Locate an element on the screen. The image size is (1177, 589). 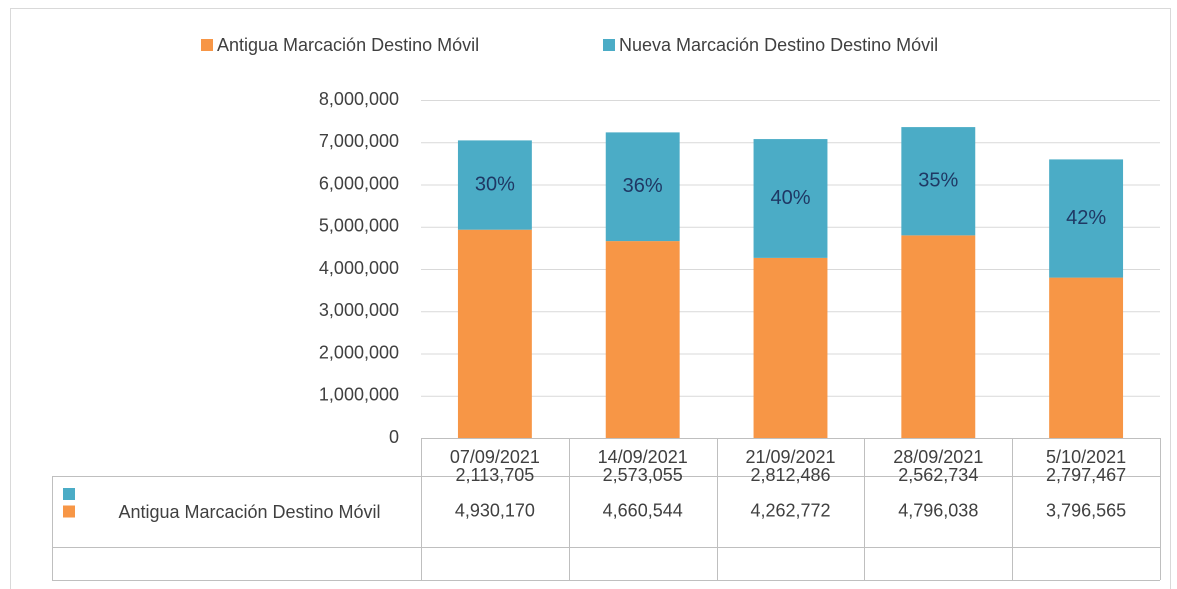
table-value: 4,796,038 is located at coordinates (938, 510).